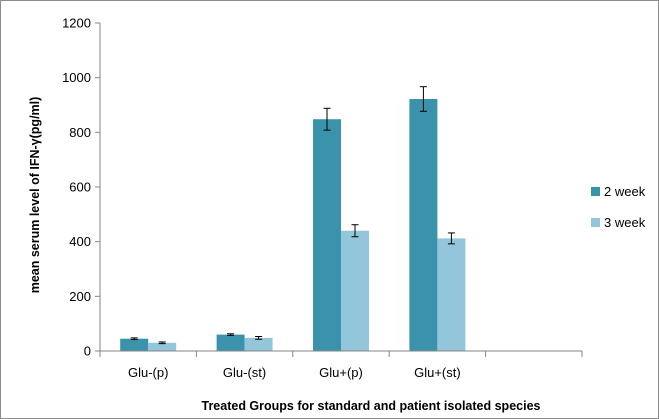 The image size is (659, 419). What do you see at coordinates (625, 222) in the screenshot?
I see `legend-label: 3 week` at bounding box center [625, 222].